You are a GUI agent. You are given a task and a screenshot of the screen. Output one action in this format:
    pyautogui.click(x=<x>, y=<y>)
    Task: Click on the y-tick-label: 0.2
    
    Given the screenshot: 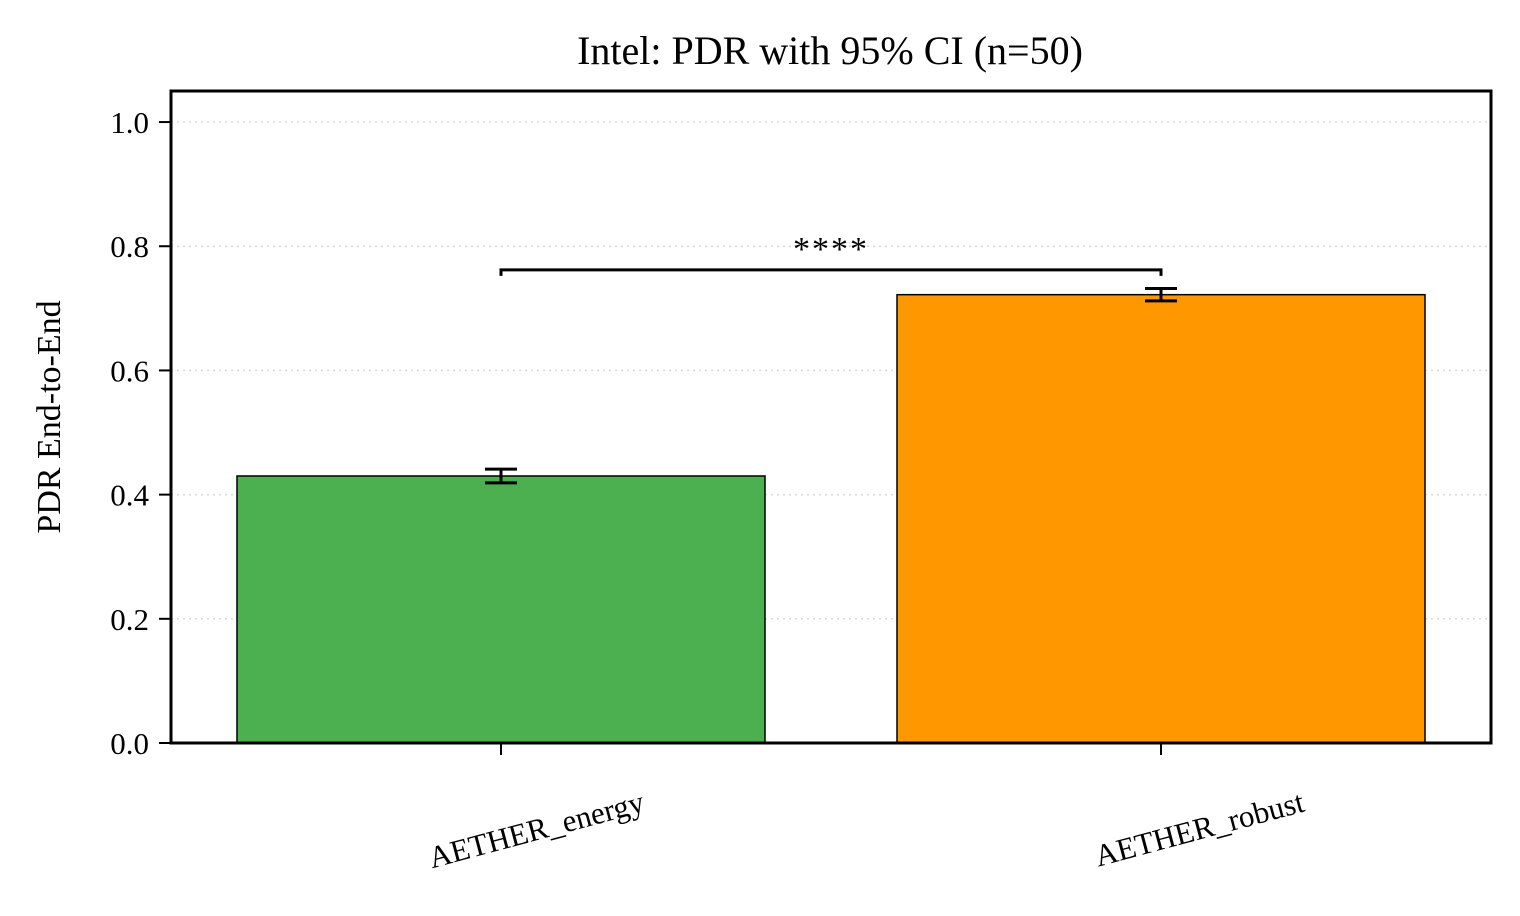 What is the action you would take?
    pyautogui.click(x=129, y=619)
    